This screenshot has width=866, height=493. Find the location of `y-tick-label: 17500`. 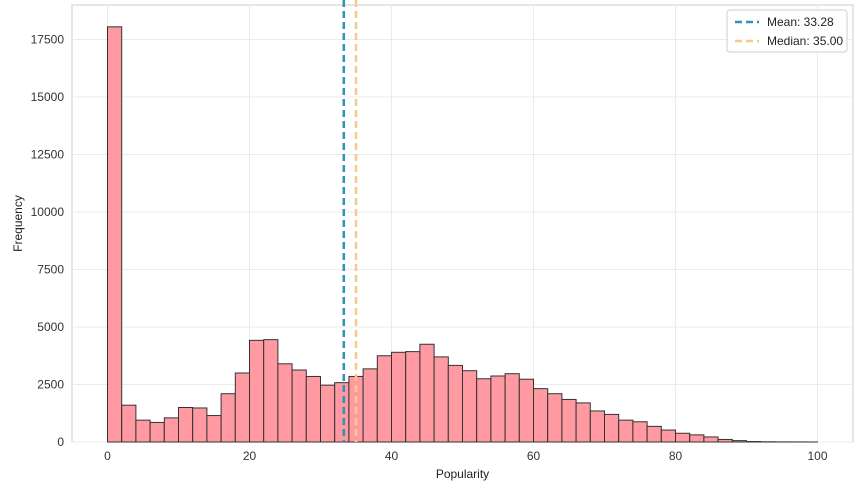

y-tick-label: 17500 is located at coordinates (48, 40).